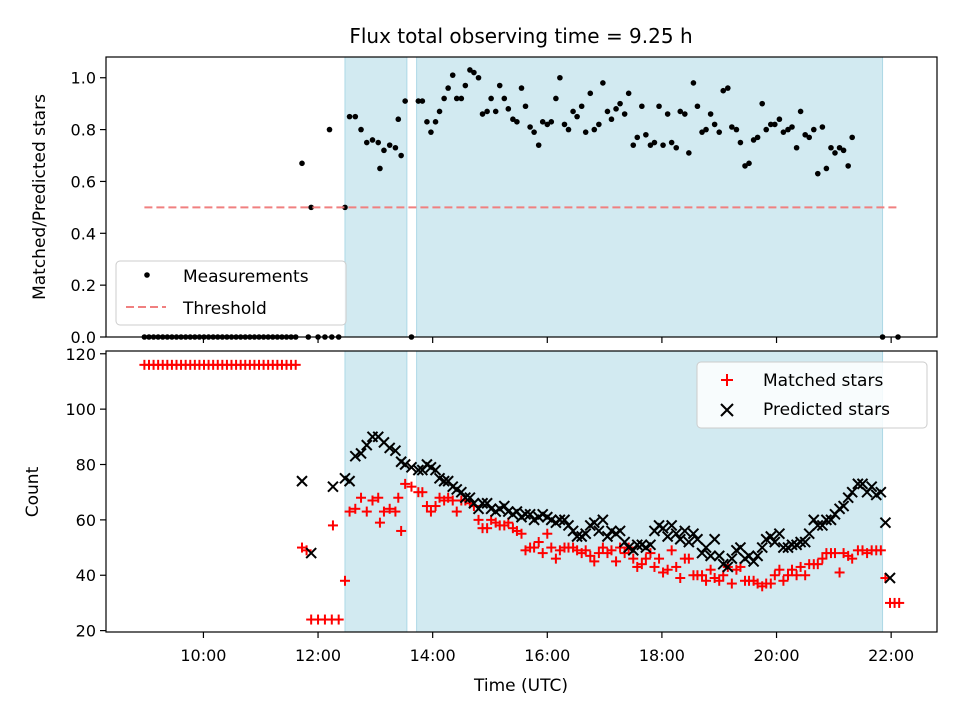 This screenshot has height=720, width=960. What do you see at coordinates (596, 507) in the screenshot?
I see `predicted-stars-series` at bounding box center [596, 507].